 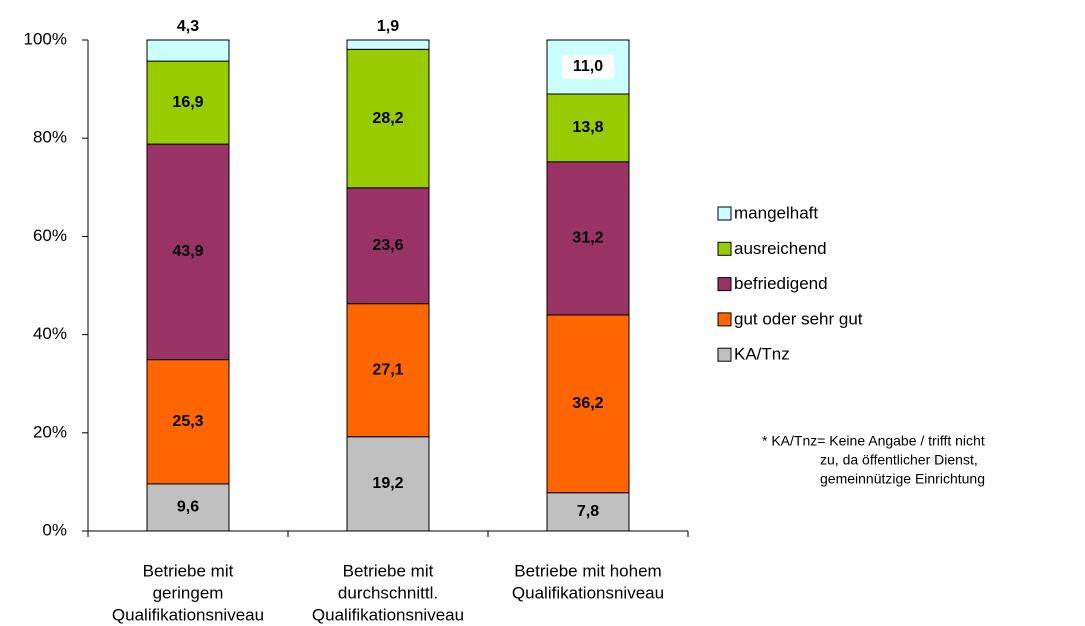 What do you see at coordinates (798, 318) in the screenshot?
I see `legend-label: gut oder sehr gut` at bounding box center [798, 318].